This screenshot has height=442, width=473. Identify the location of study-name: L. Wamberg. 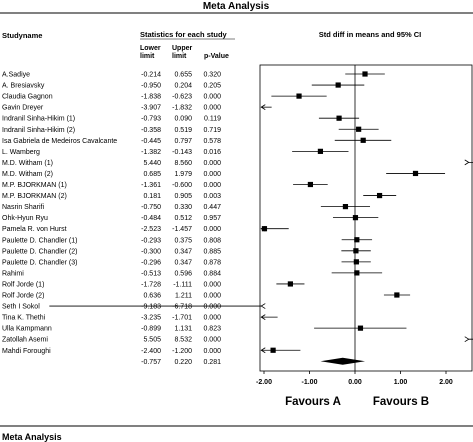
(21, 152).